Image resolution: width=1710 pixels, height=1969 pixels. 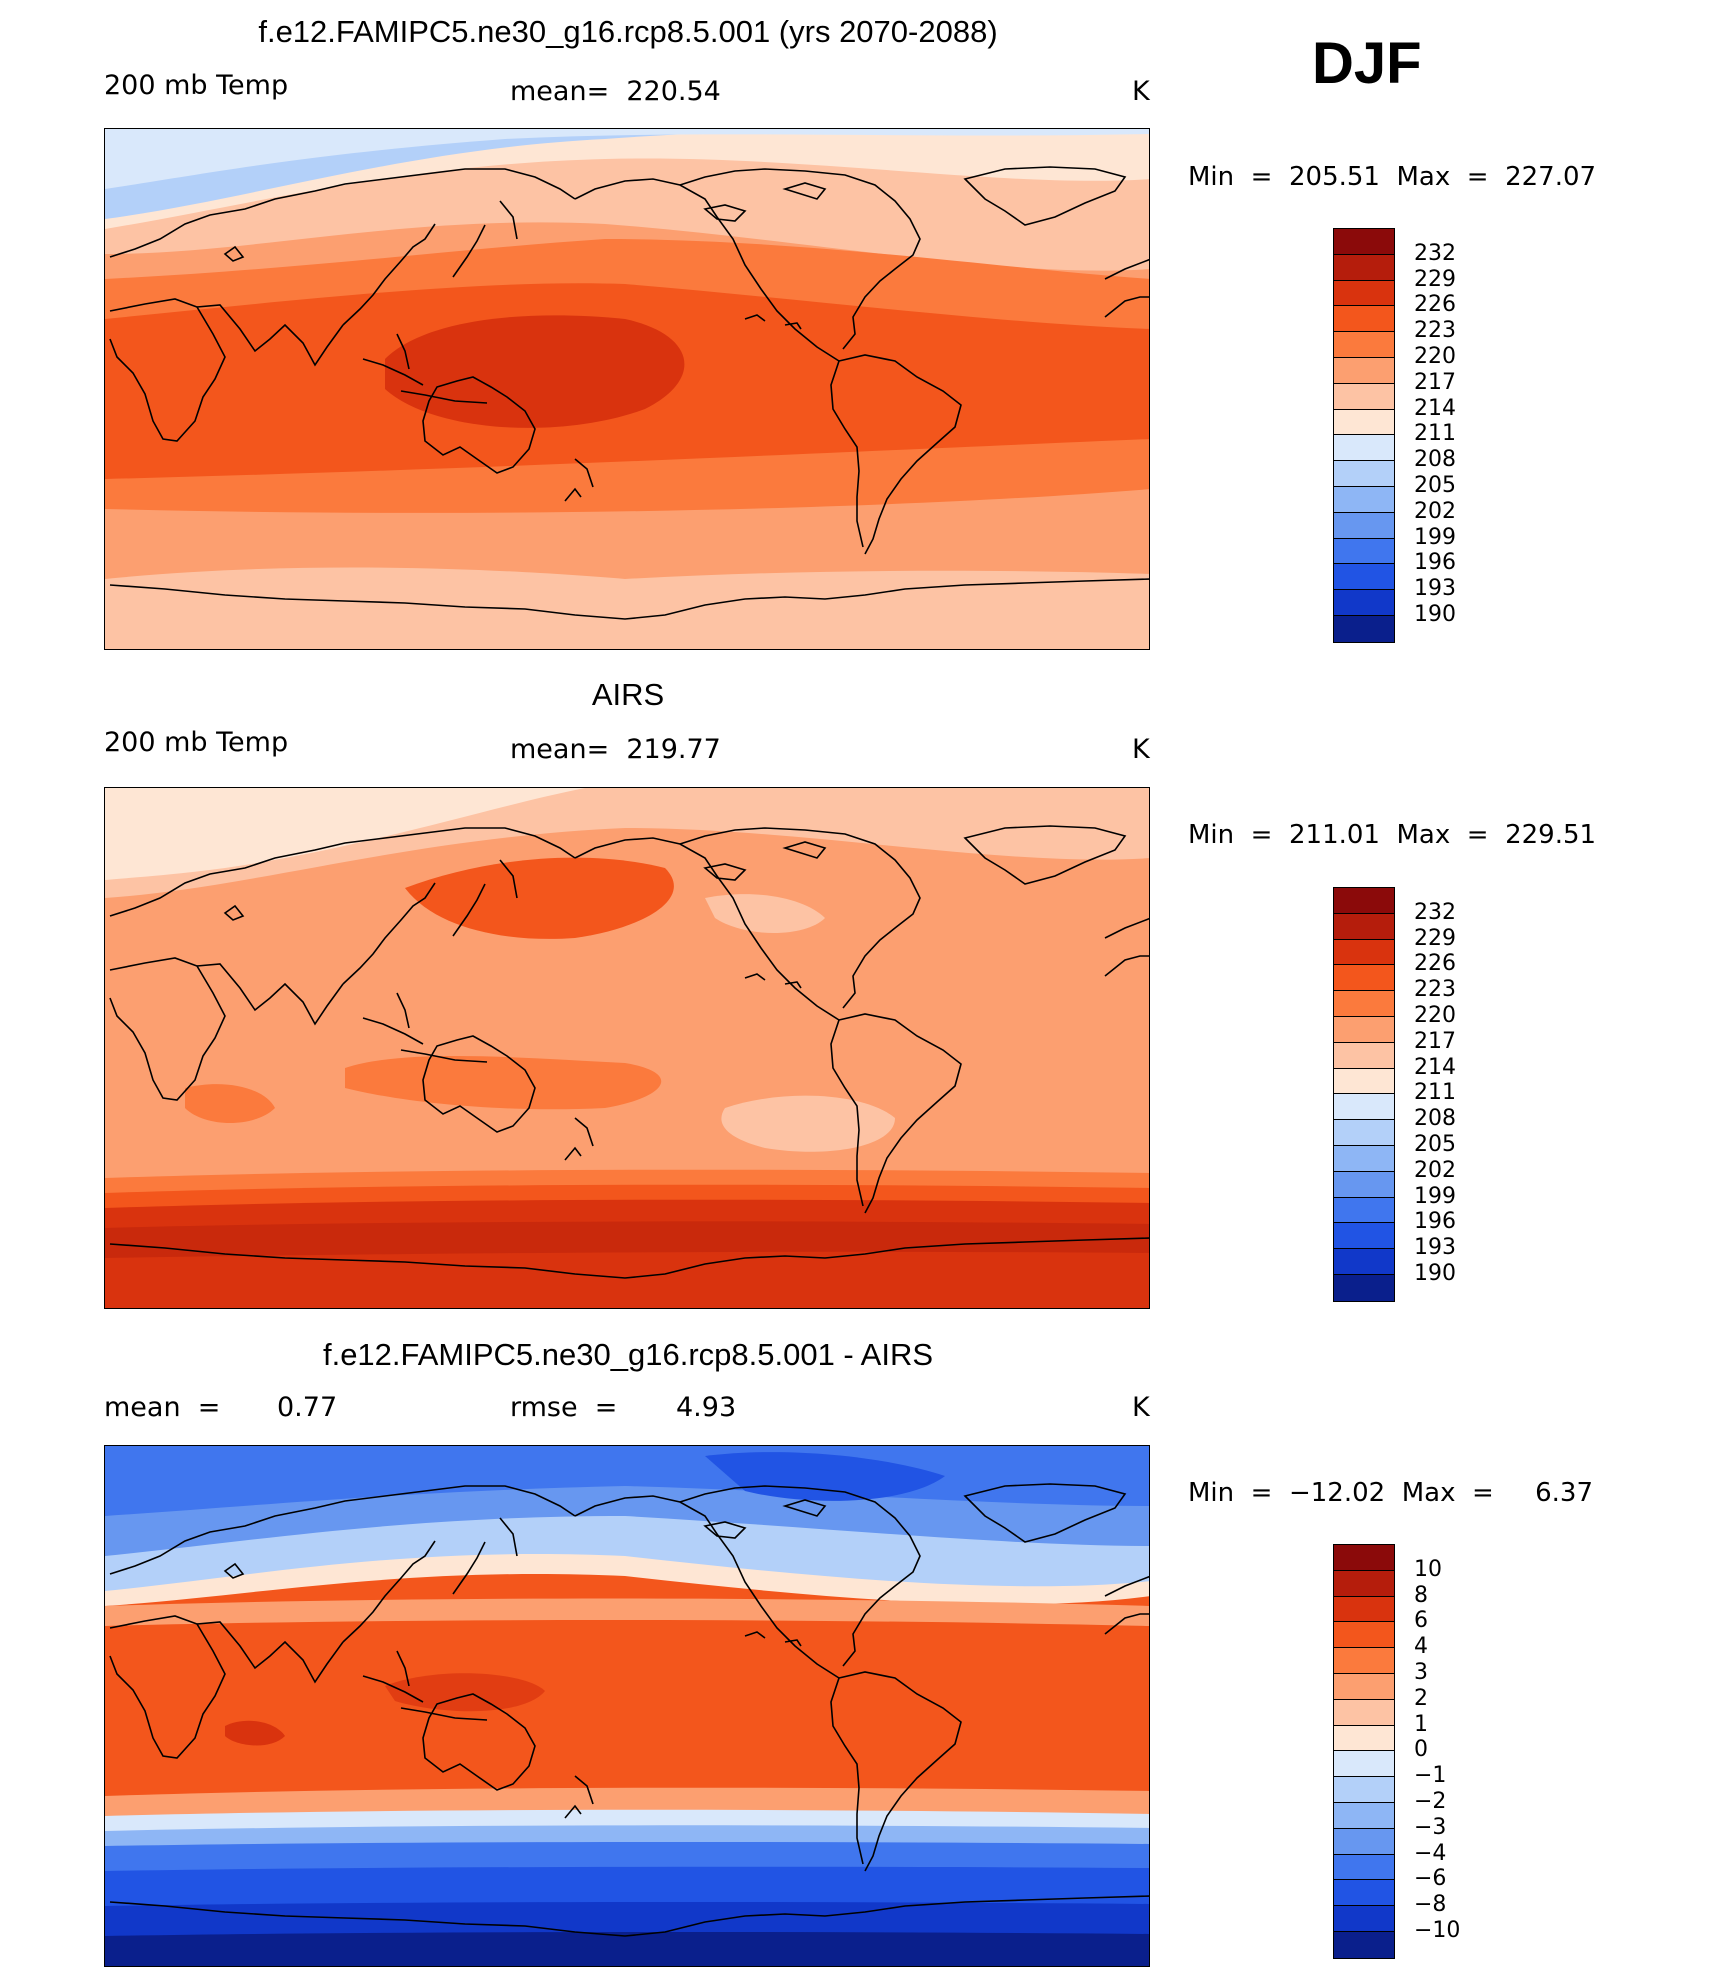 I want to click on panel-3-rmse-label: rmse =, so click(x=564, y=1407).